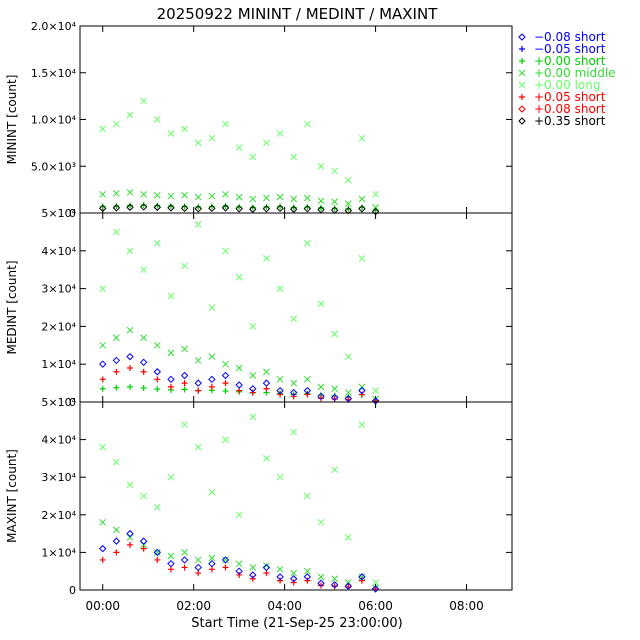 This screenshot has width=640, height=640. Describe the element at coordinates (567, 85) in the screenshot. I see `legend-label: +0.00 long` at that location.